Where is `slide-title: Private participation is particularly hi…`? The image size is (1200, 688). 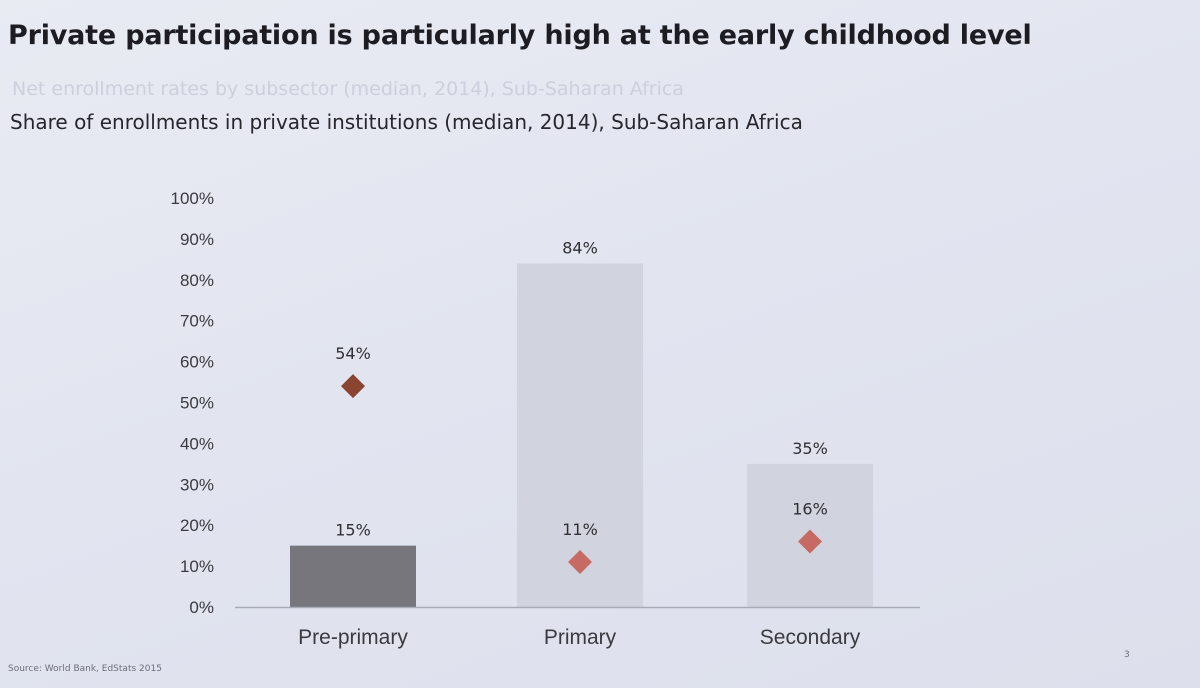
slide-title: Private participation is particularly hi… is located at coordinates (520, 35).